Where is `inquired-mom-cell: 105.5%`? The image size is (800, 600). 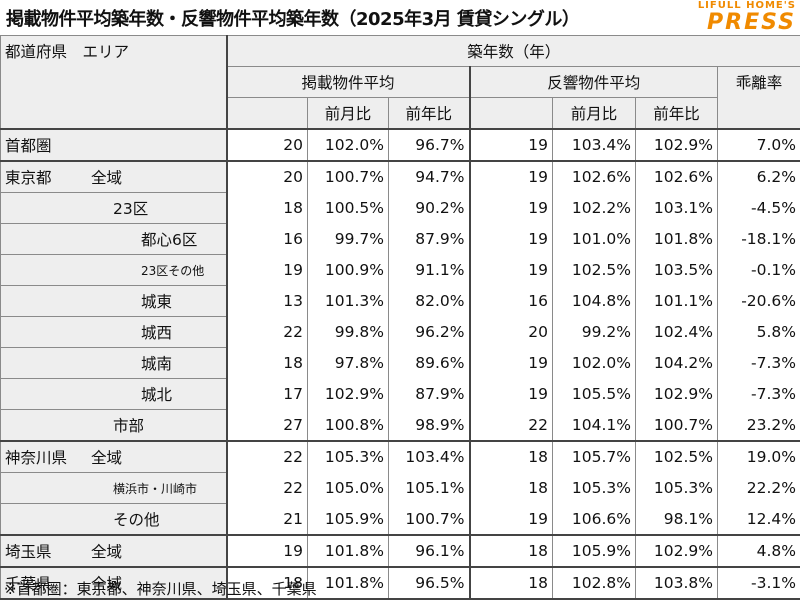
inquired-mom-cell: 105.5% is located at coordinates (594, 394).